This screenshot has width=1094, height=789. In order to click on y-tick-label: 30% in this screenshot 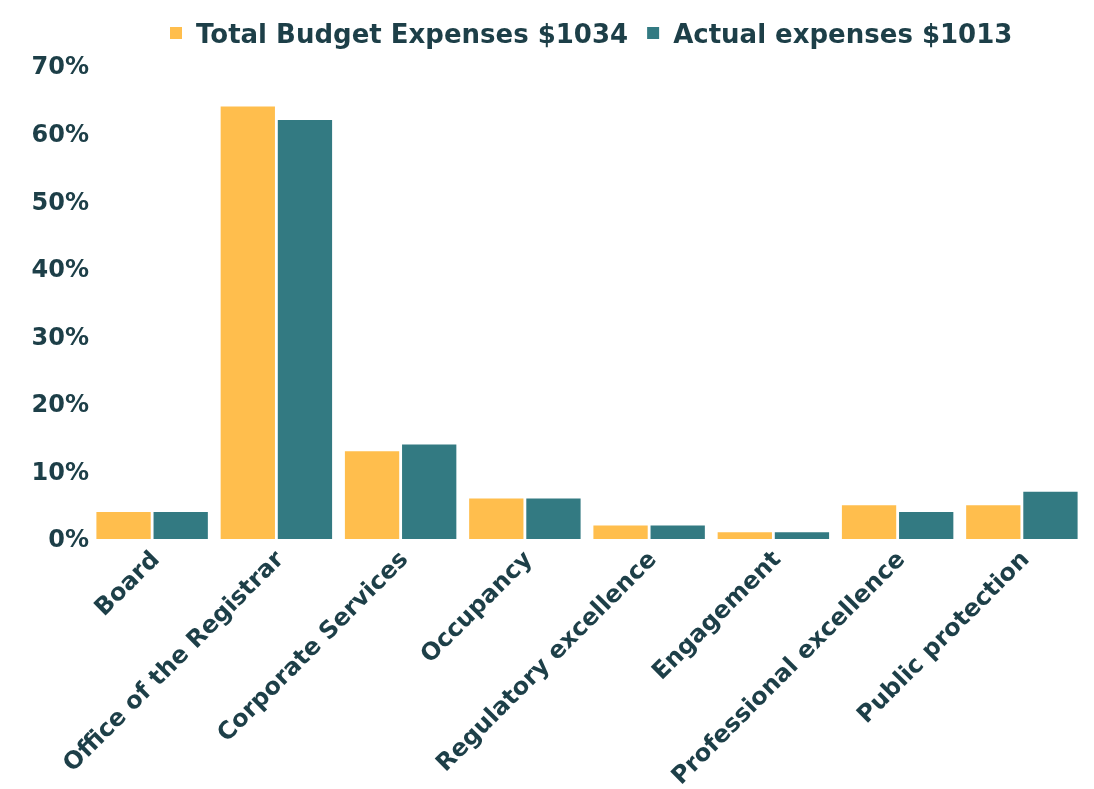, I will do `click(60, 336)`.